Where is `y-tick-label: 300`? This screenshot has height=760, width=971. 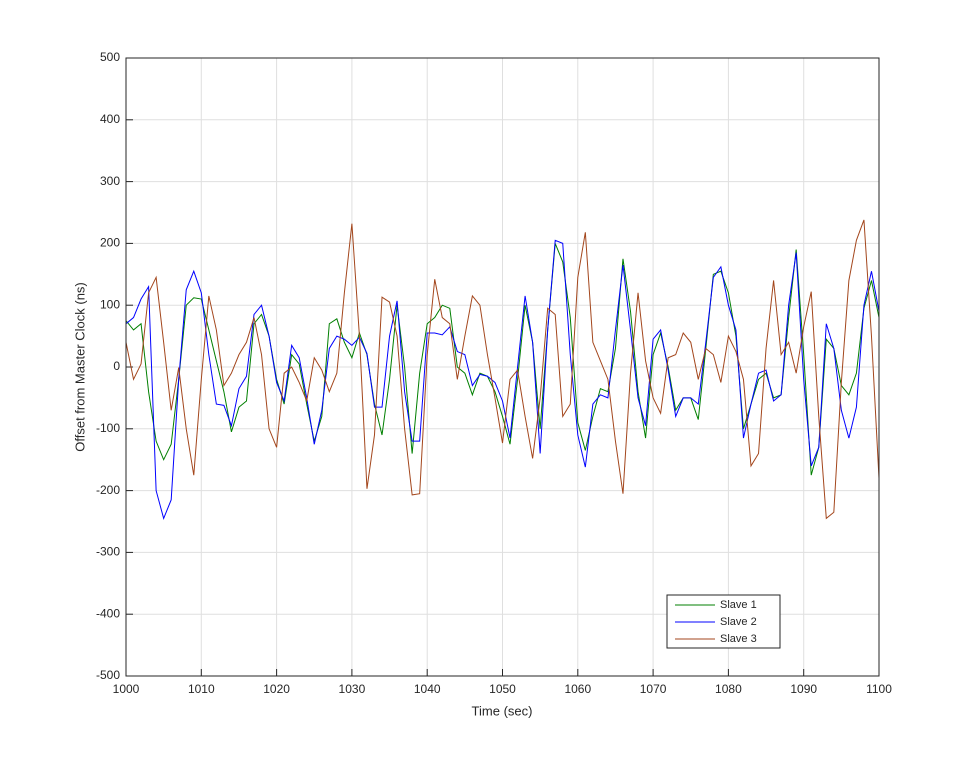 y-tick-label: 300 is located at coordinates (110, 181).